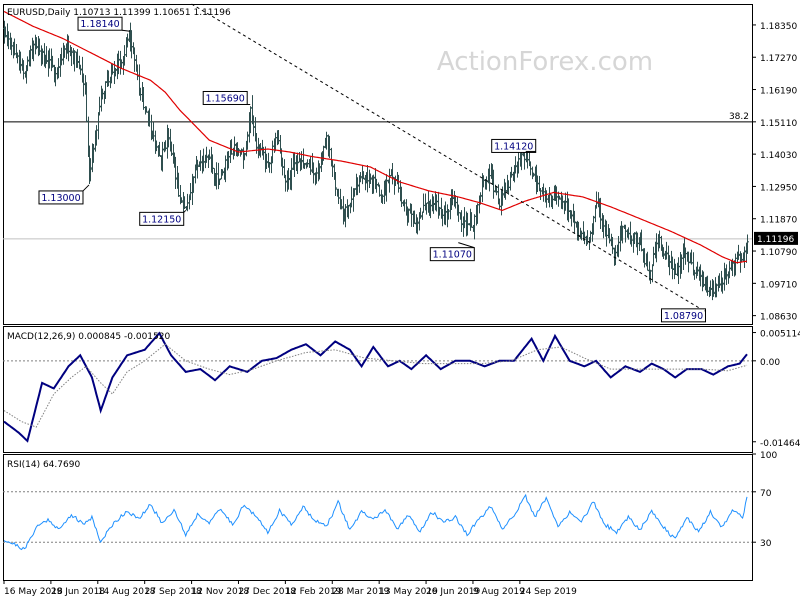 The width and height of the screenshot is (800, 600). I want to click on price-annotation-label: 1.11070, so click(452, 255).